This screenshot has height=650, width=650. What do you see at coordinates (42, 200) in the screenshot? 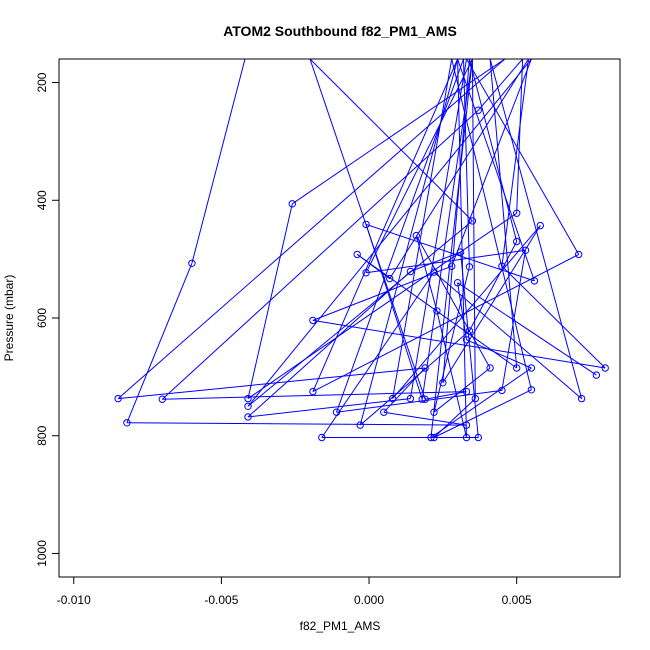
I see `y-tick-label: 400` at bounding box center [42, 200].